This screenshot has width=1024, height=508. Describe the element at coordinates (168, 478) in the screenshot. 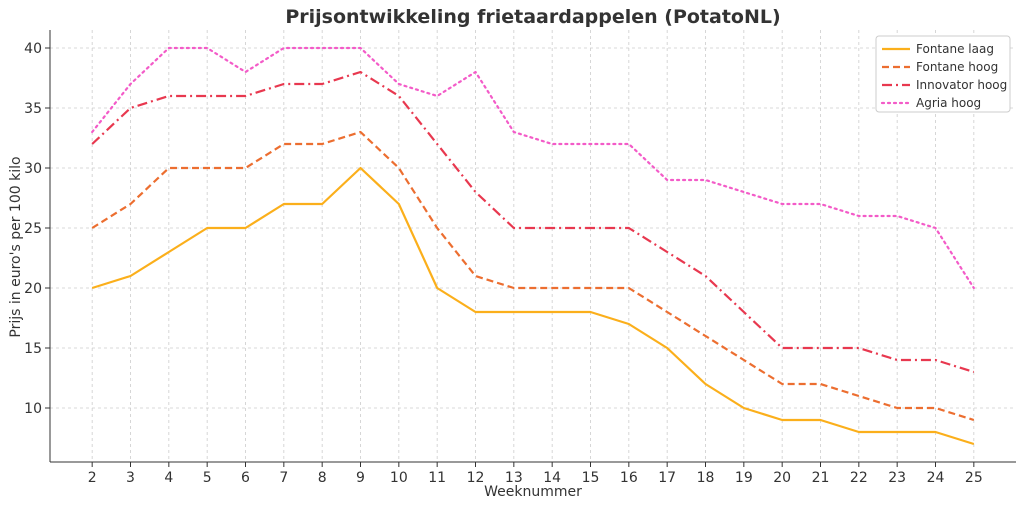

I see `x-tick-label: 4` at that location.